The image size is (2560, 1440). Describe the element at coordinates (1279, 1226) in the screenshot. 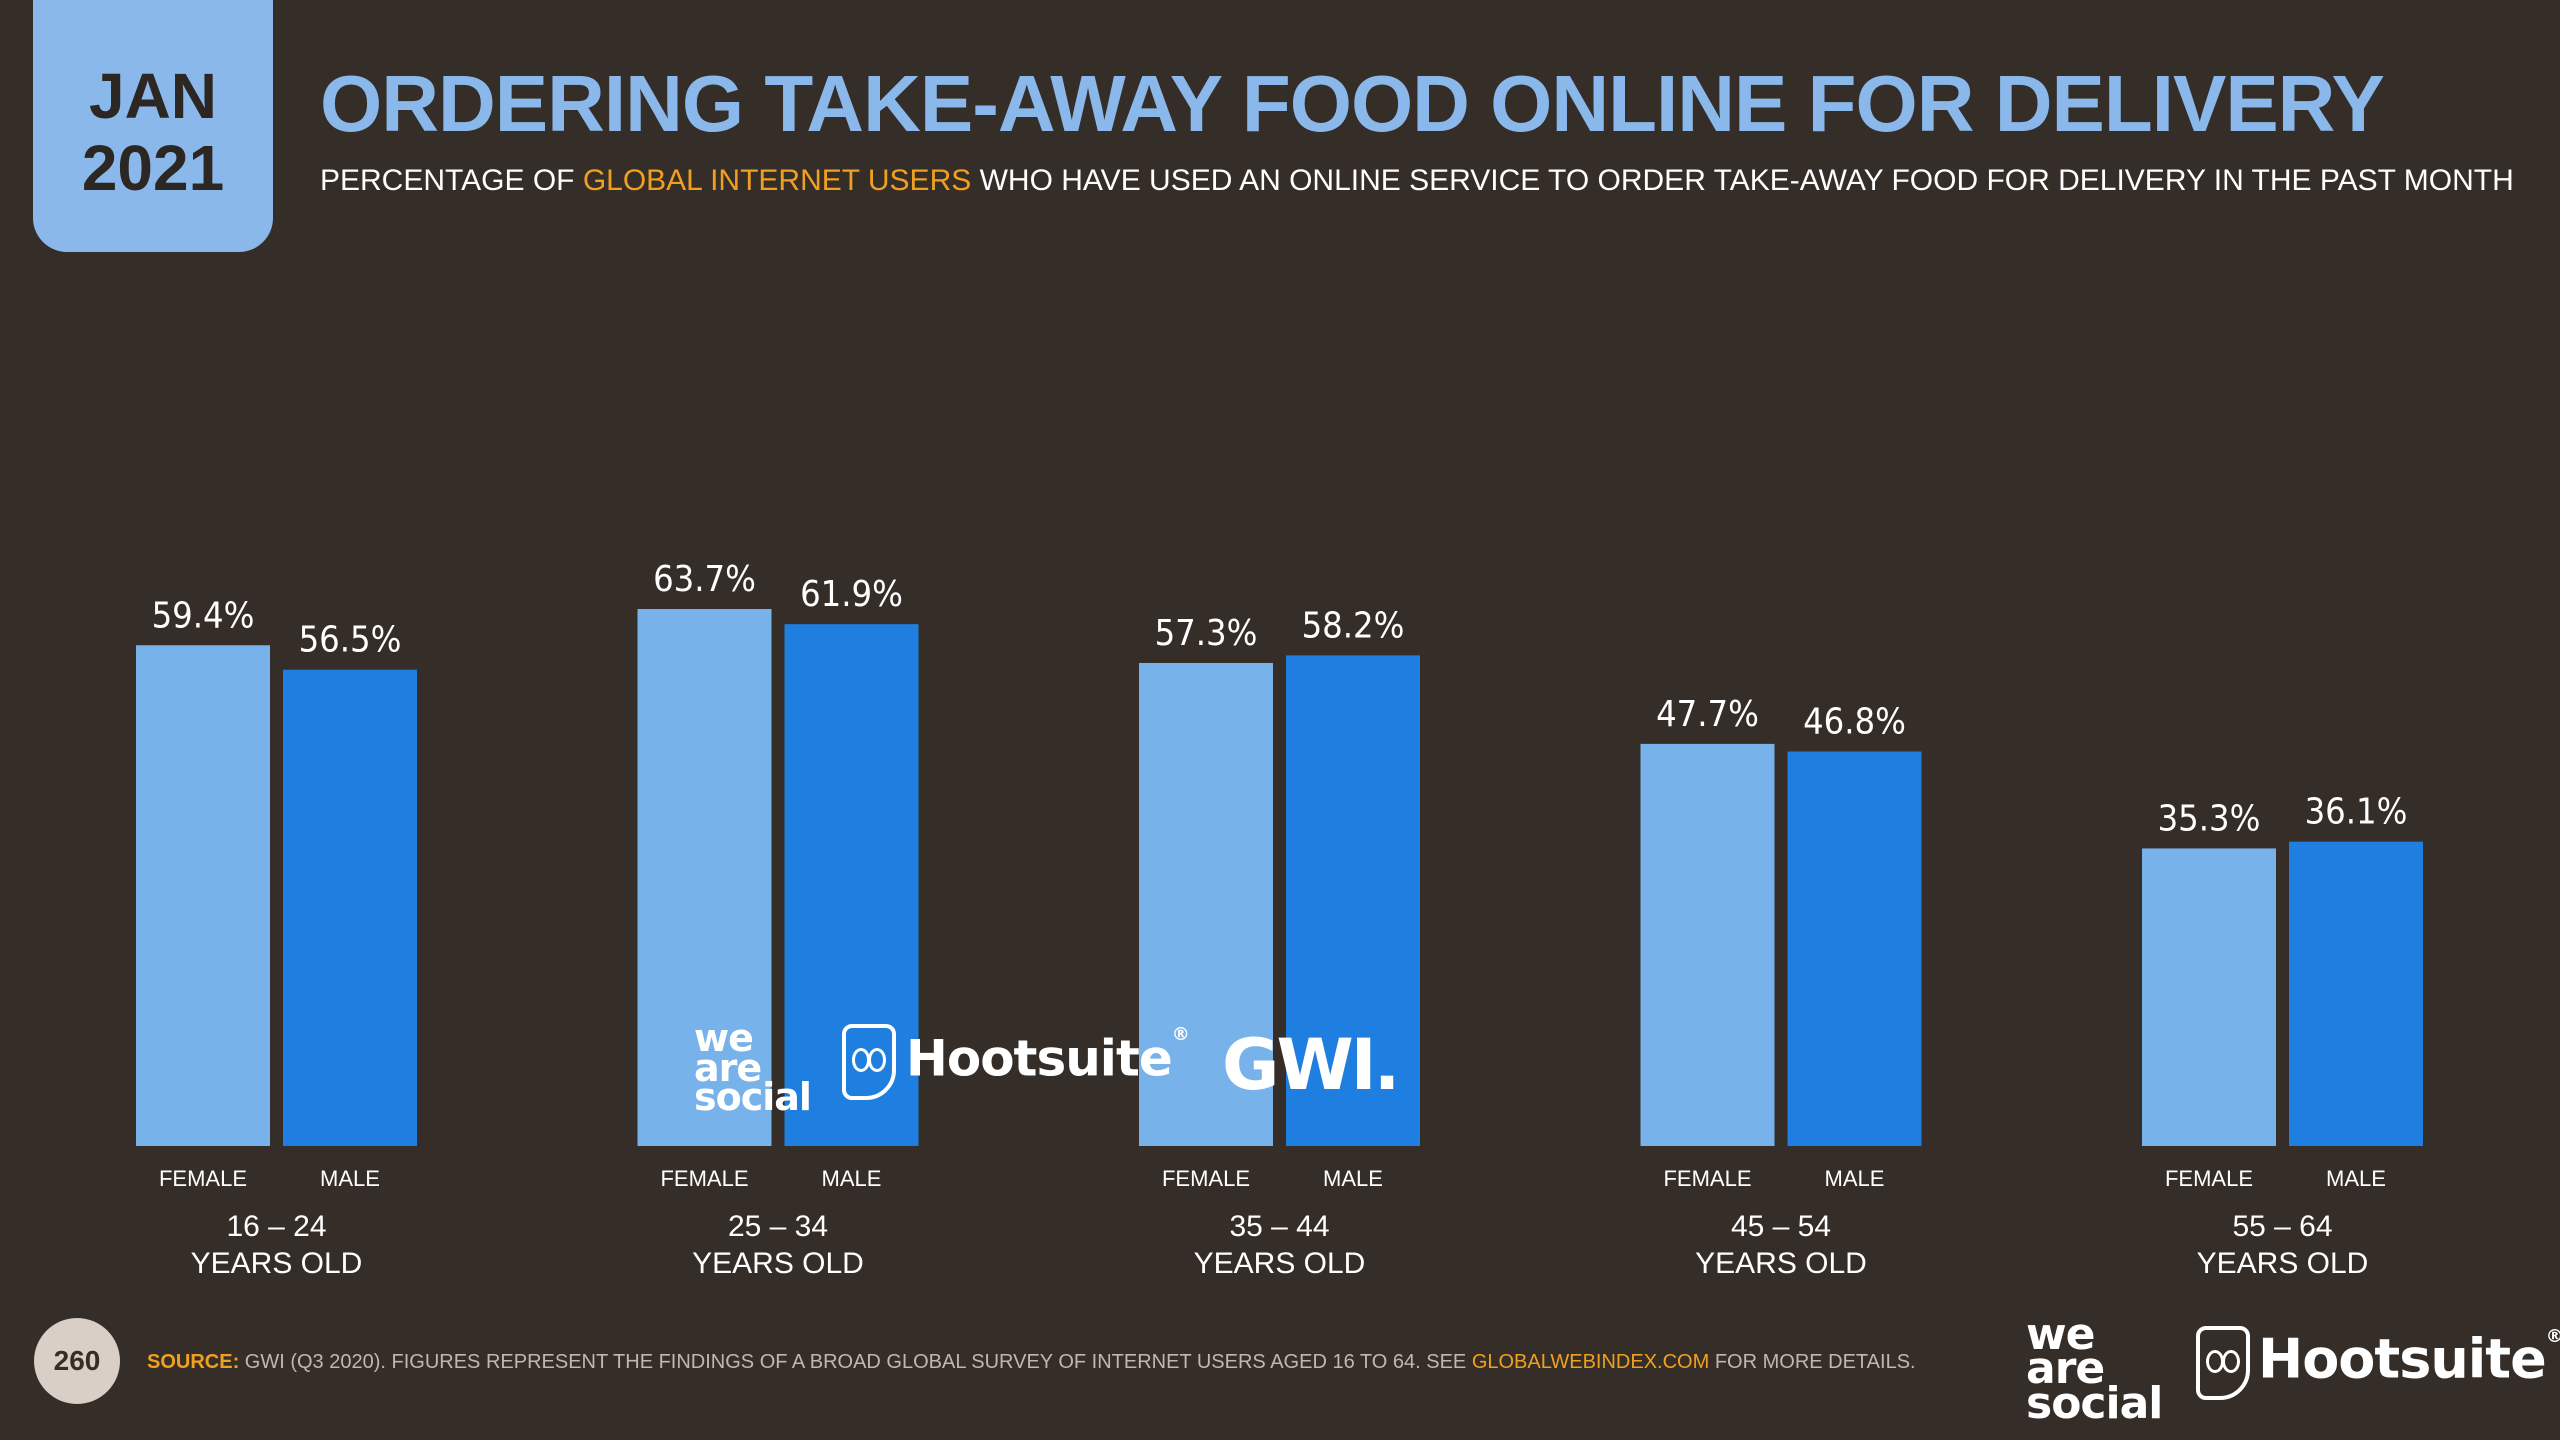

I see `category-label: 35 – 44` at that location.